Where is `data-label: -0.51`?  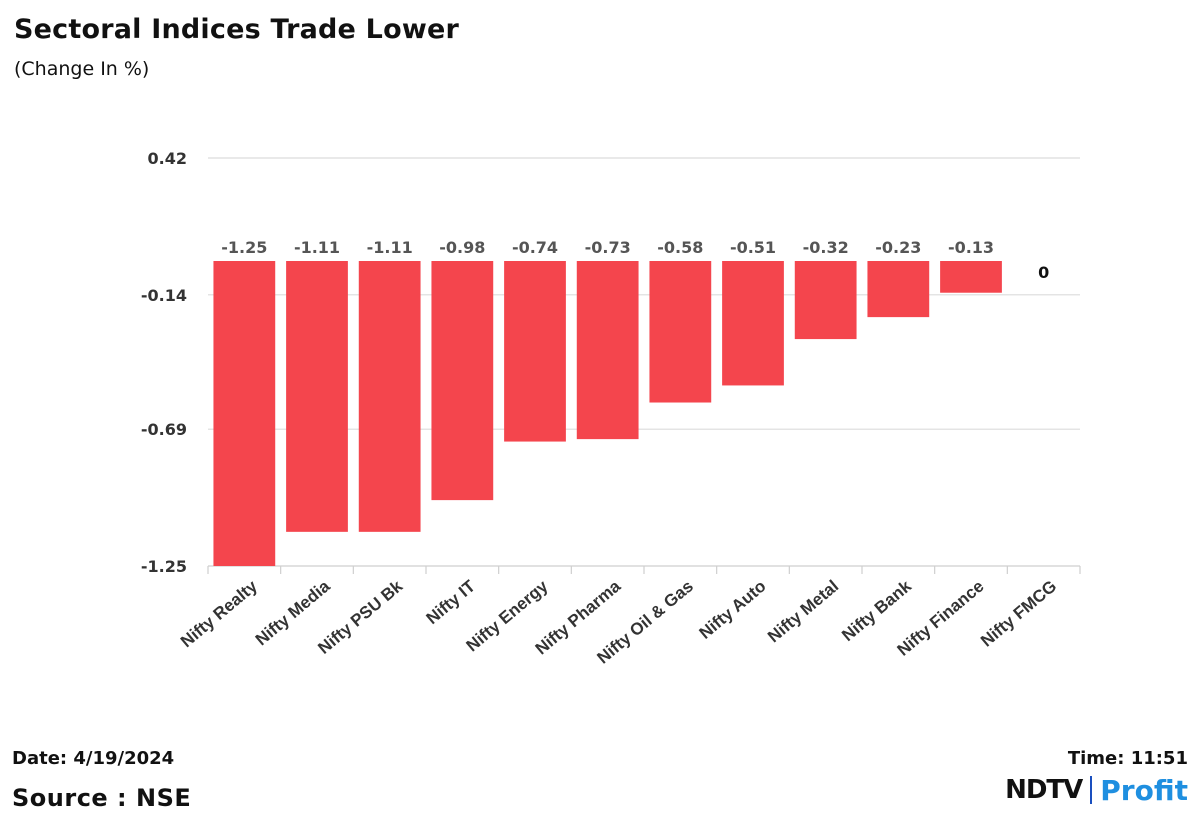
data-label: -0.51 is located at coordinates (753, 247).